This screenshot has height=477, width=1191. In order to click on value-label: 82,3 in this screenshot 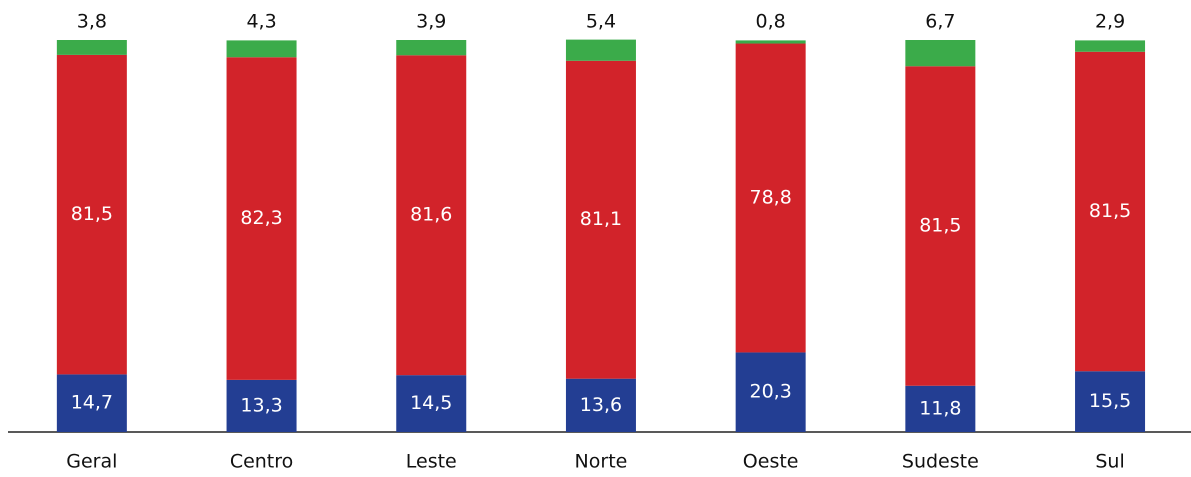, I will do `click(261, 218)`.